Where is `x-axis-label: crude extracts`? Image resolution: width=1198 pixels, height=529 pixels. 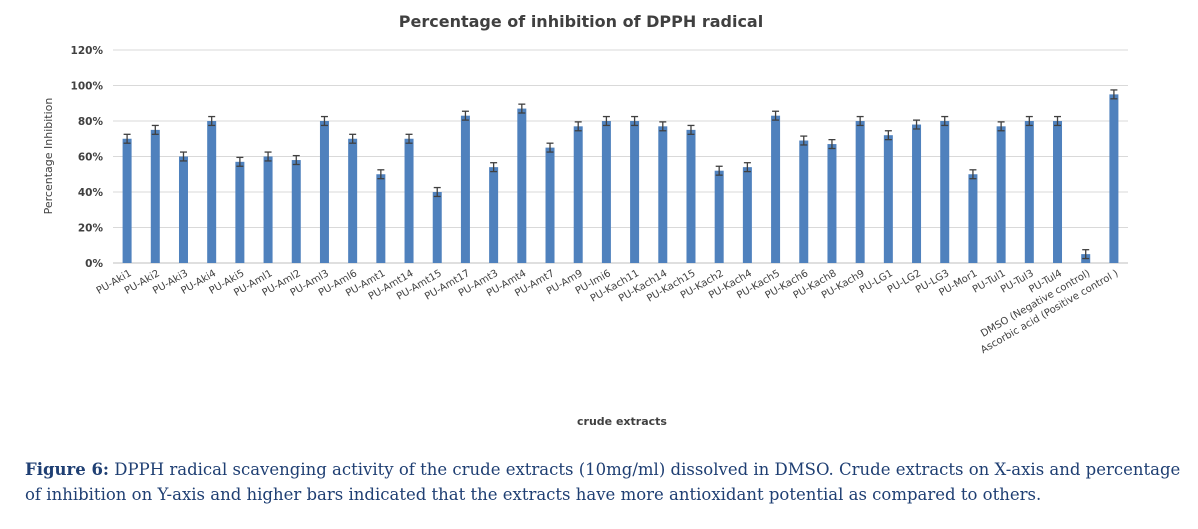
x-axis-label: crude extracts is located at coordinates (622, 421).